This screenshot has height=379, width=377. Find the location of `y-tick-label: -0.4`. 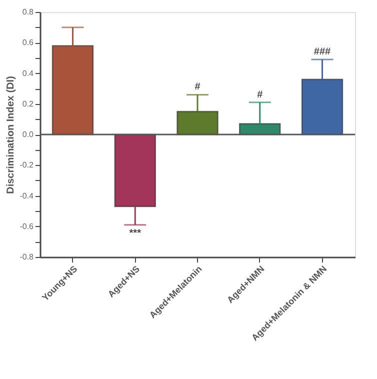

y-tick-label: -0.4 is located at coordinates (27, 195).